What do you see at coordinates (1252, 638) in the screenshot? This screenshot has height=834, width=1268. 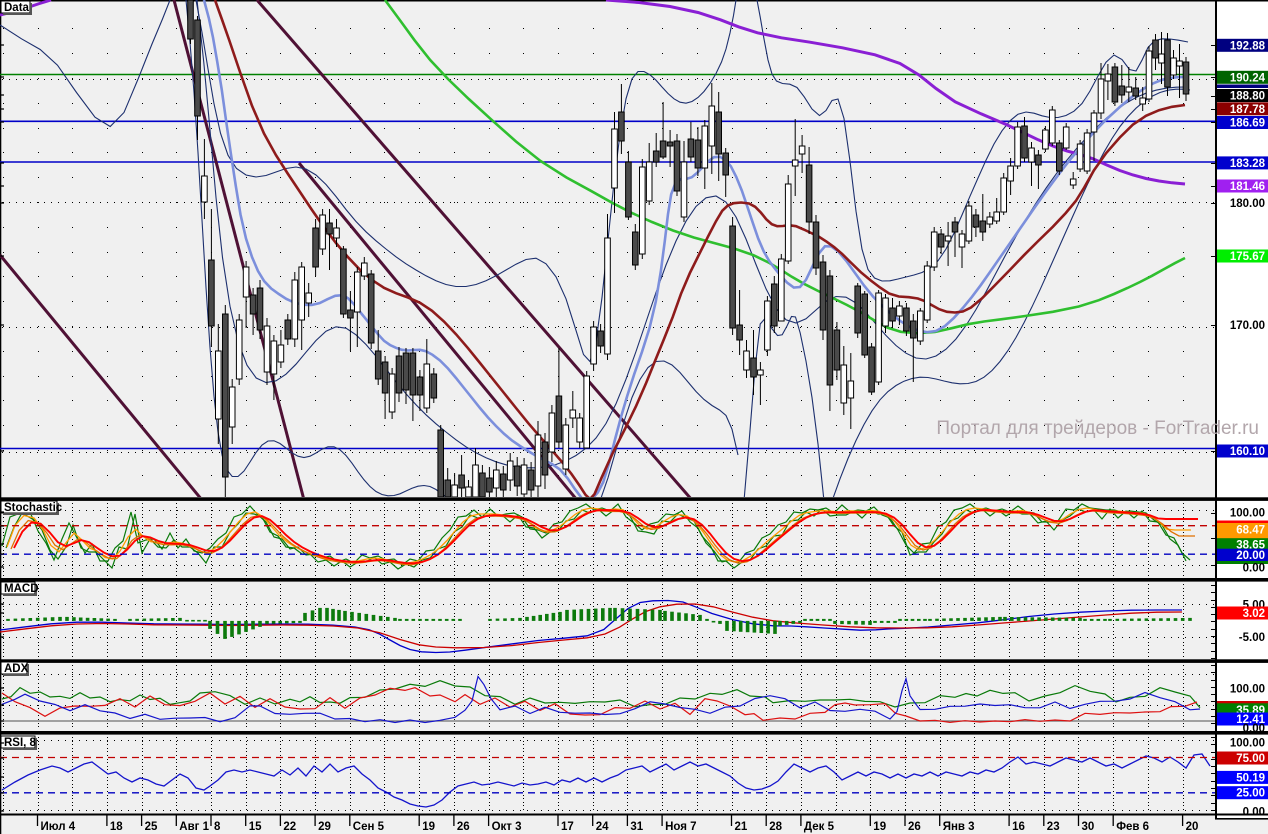 I see `svg-text: -5.00` at bounding box center [1252, 638].